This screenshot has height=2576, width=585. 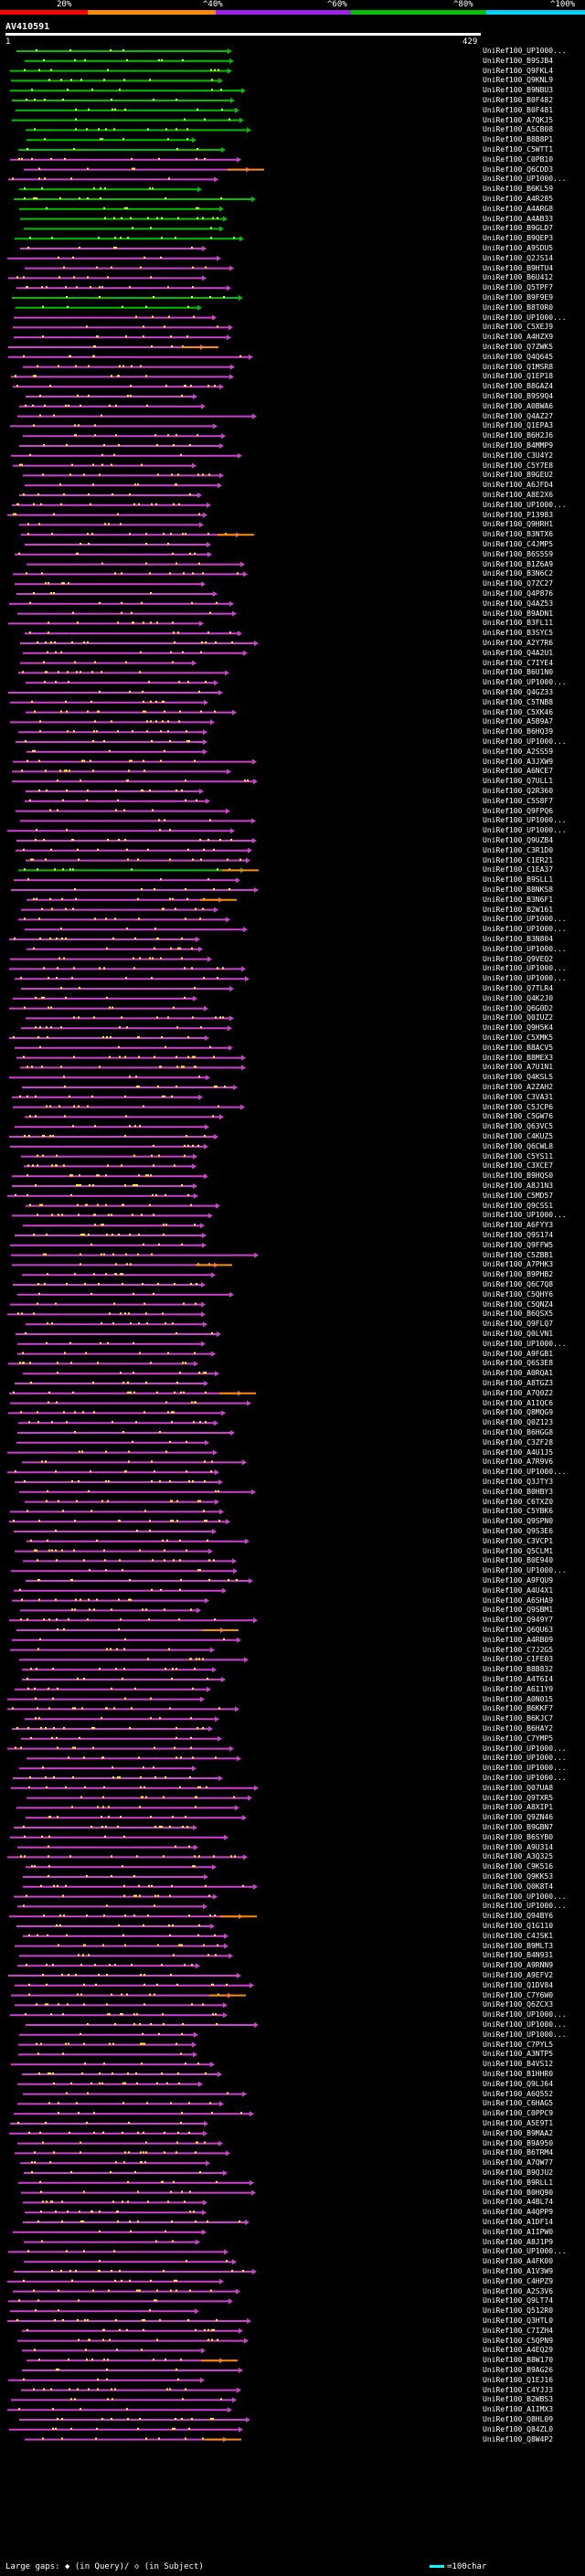 I want to click on hit-label: UniRef100_B8ACV5, so click(x=518, y=1047).